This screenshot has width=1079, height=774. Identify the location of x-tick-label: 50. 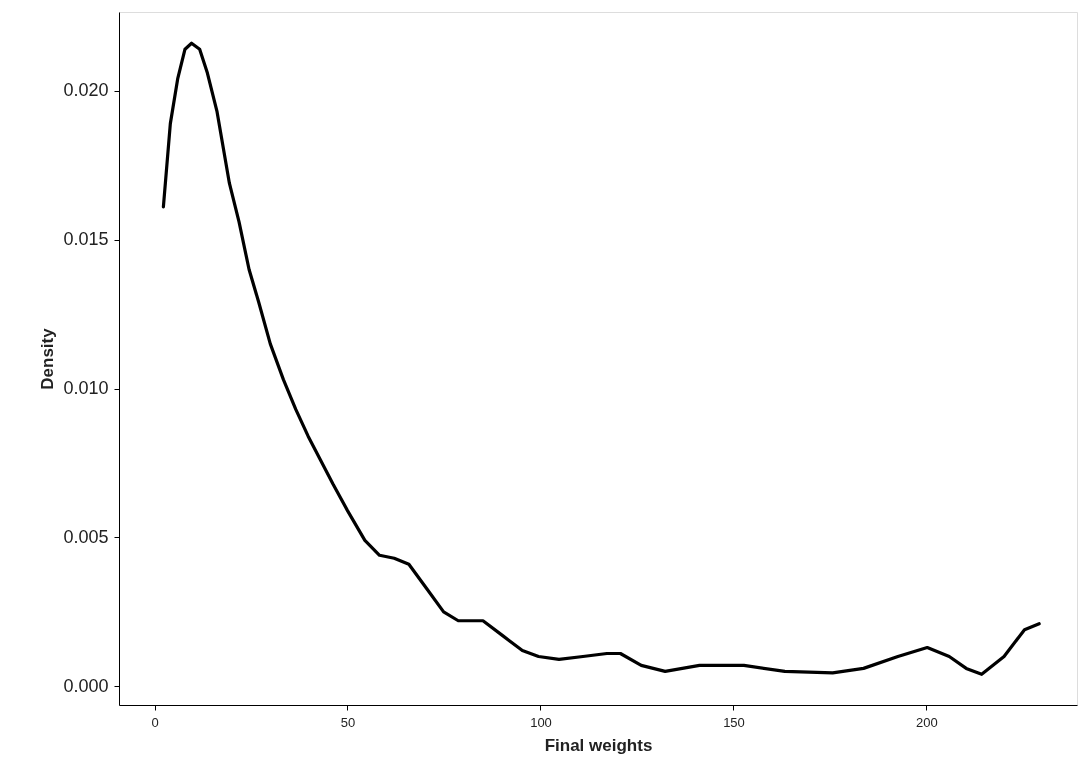
(348, 722).